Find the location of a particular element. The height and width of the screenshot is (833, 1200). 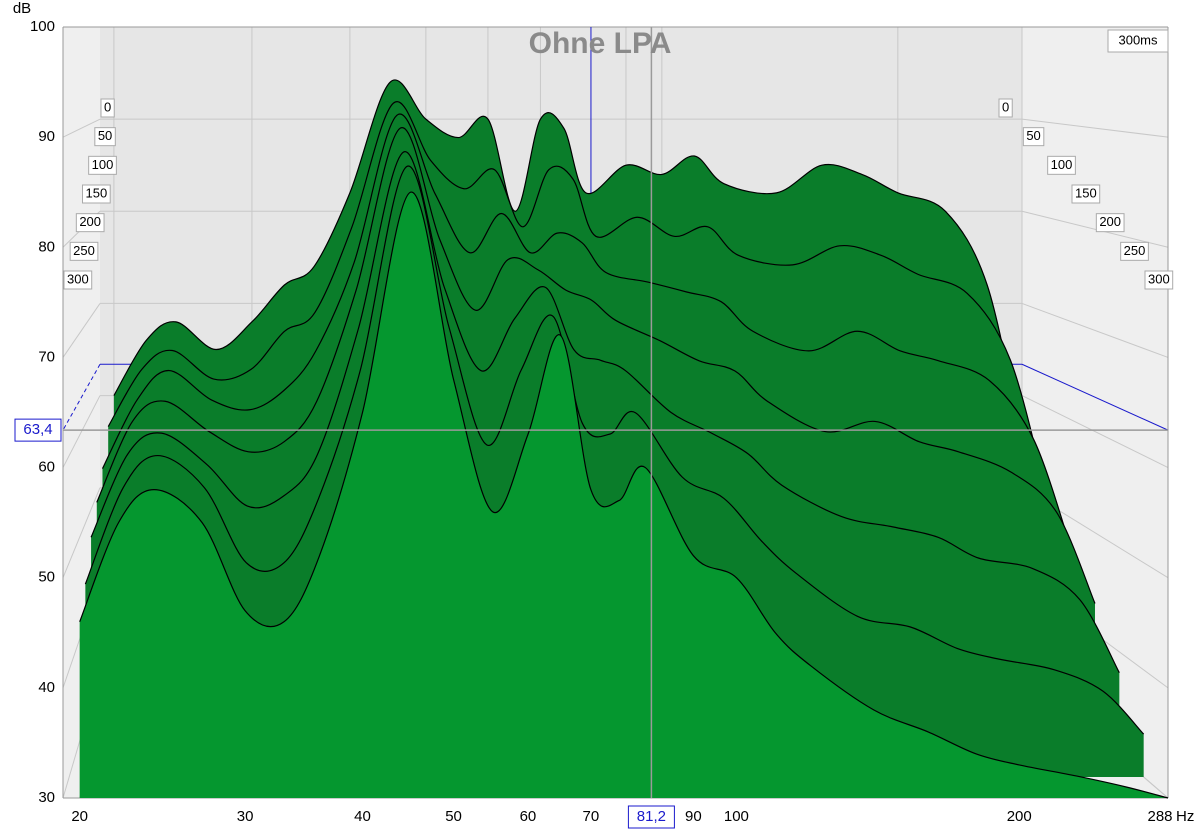

cursor-y-label: 63,4 is located at coordinates (37, 429).